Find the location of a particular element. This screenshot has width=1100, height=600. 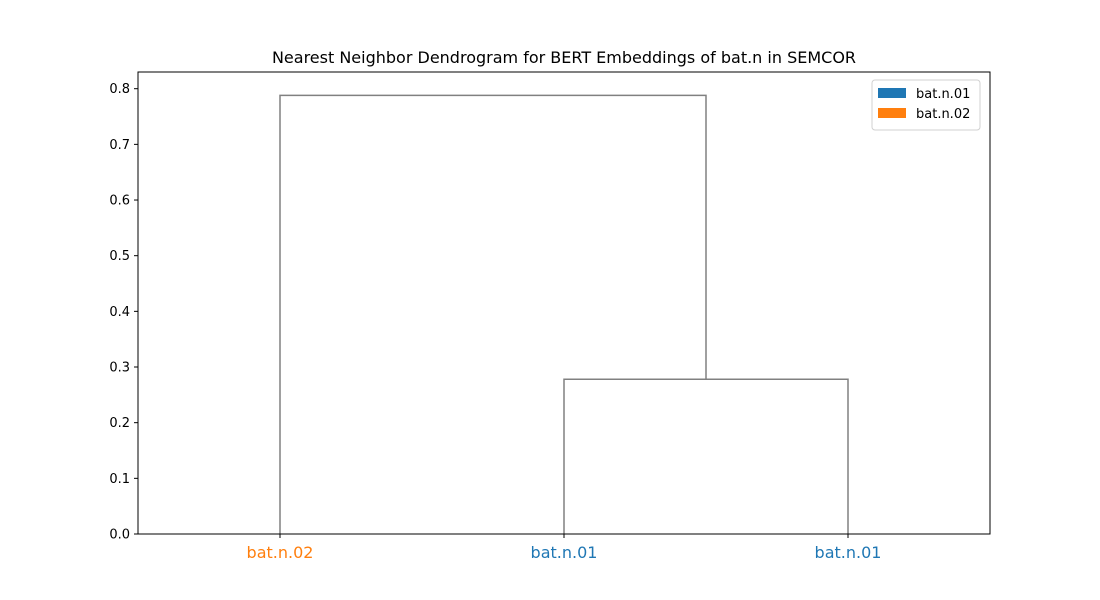

y-axis: 0.0 0.1 0.2 0.3 0.4 0.5 0.6 0.7 0.8 is located at coordinates (123, 312).